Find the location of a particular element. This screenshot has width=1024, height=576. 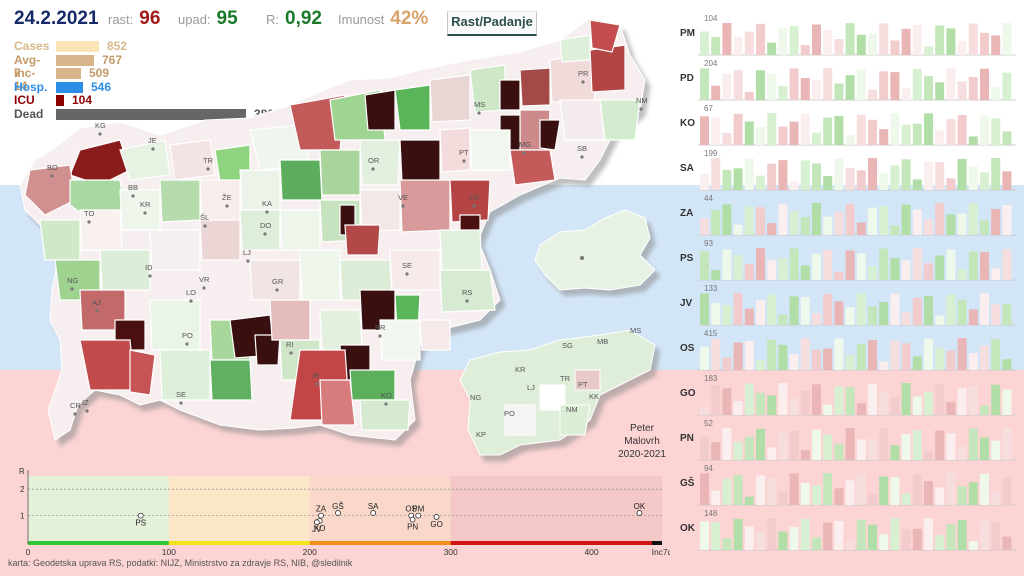

x-tick: 400 is located at coordinates (591, 552).